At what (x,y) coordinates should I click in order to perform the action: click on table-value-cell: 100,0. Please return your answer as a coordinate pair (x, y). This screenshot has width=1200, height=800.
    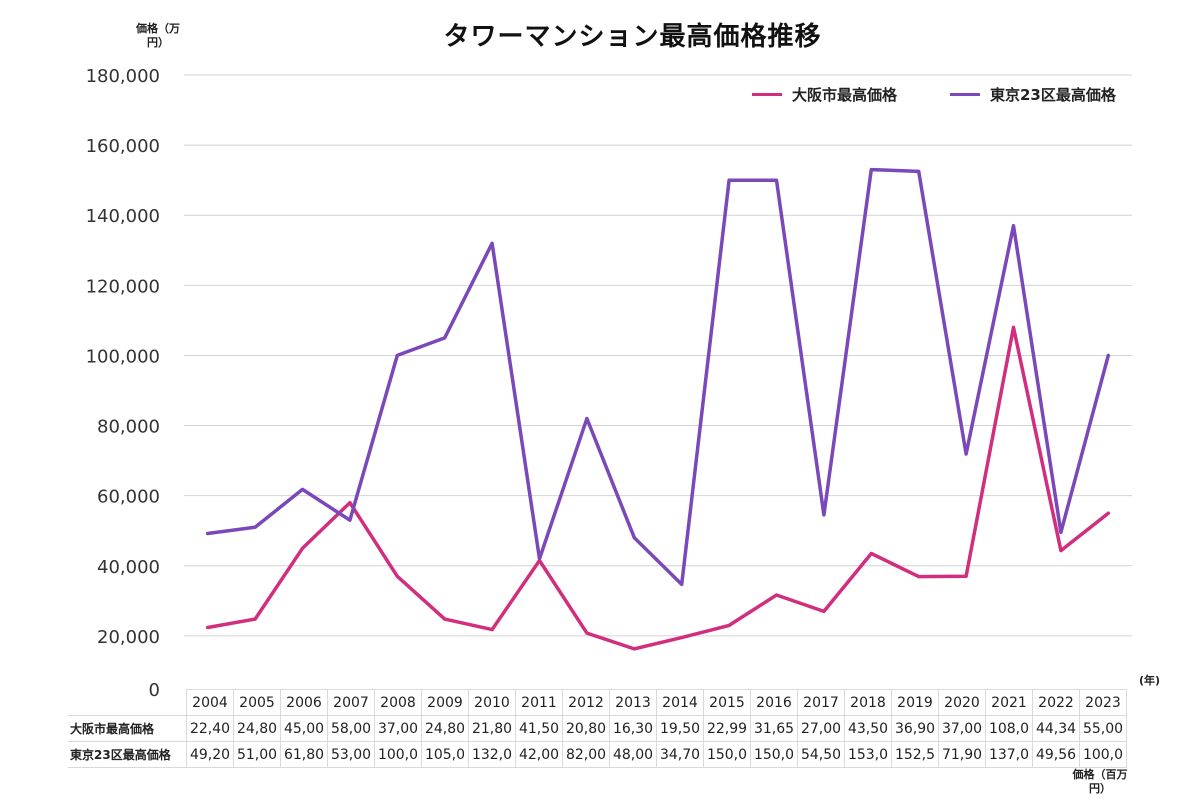
    Looking at the image, I should click on (398, 754).